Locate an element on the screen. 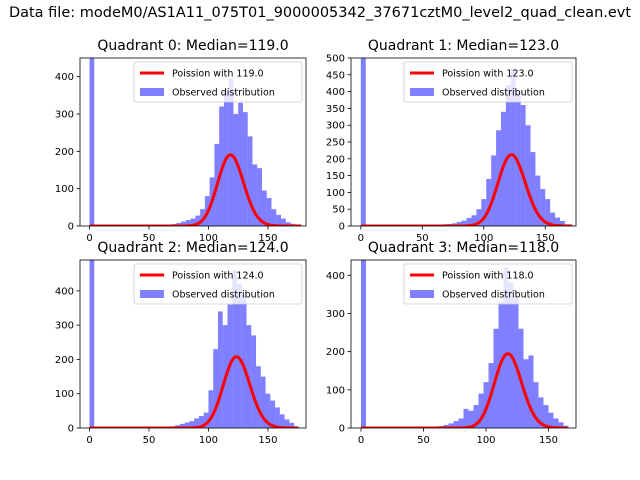  legend: Poission with 124.0 Observed distribution is located at coordinates (218, 284).